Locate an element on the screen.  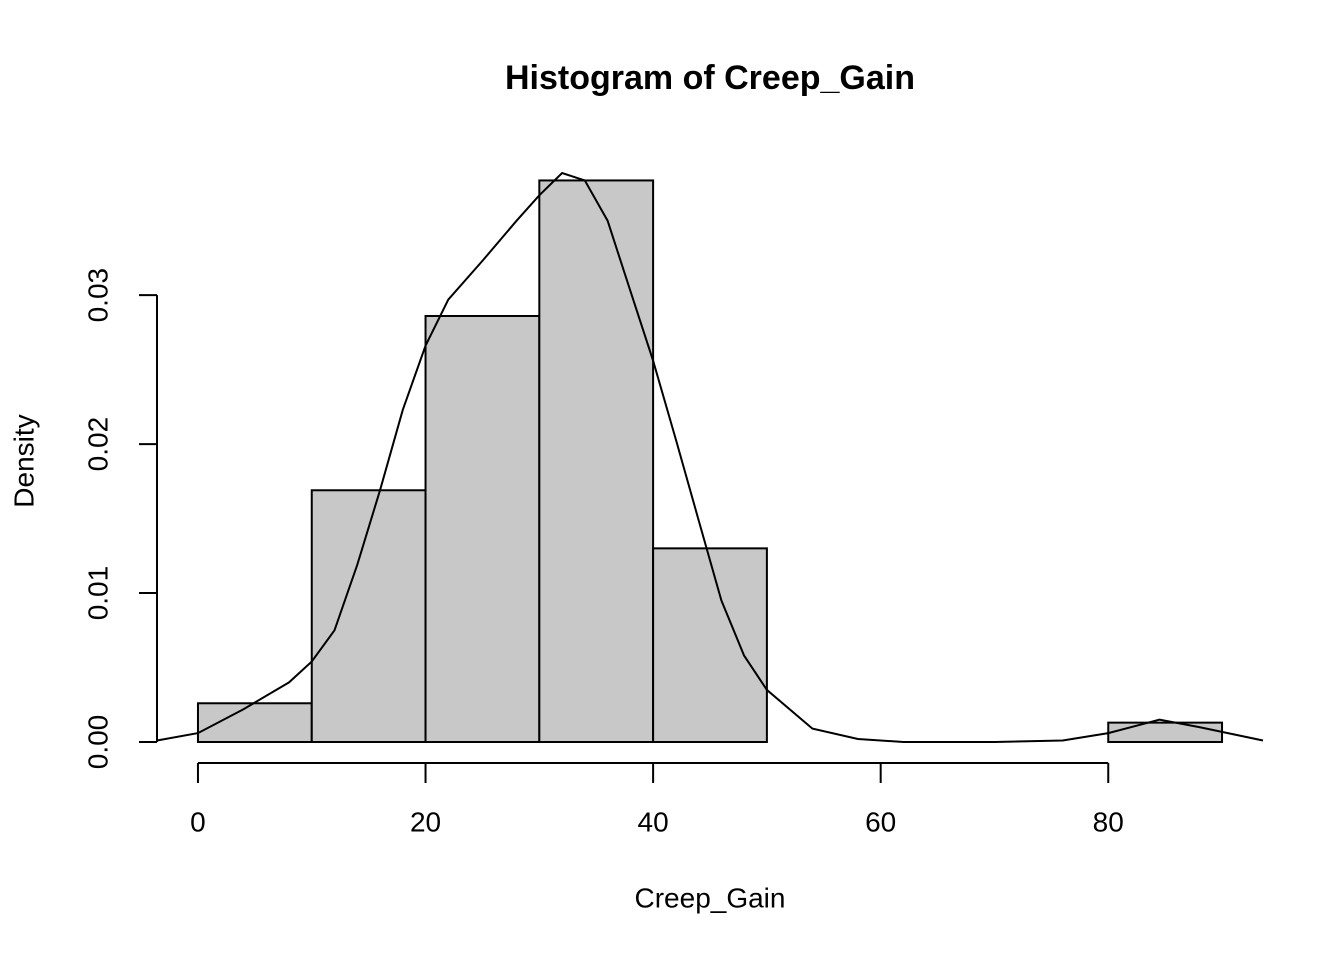
y-tick-label: 0.02 is located at coordinates (97, 444).